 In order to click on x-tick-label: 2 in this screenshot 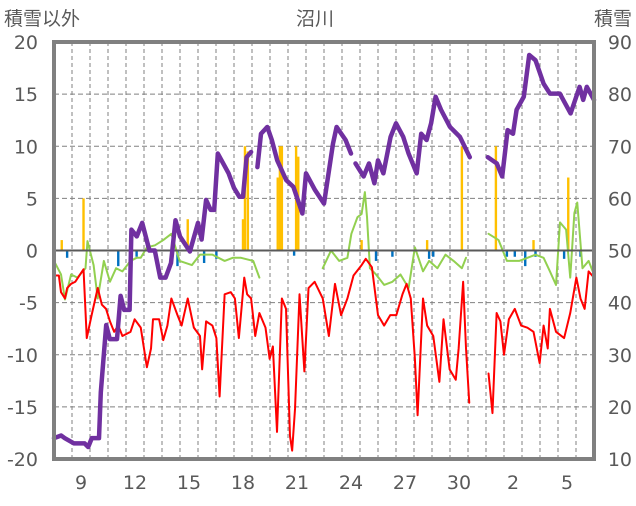, I will do `click(513, 483)`.